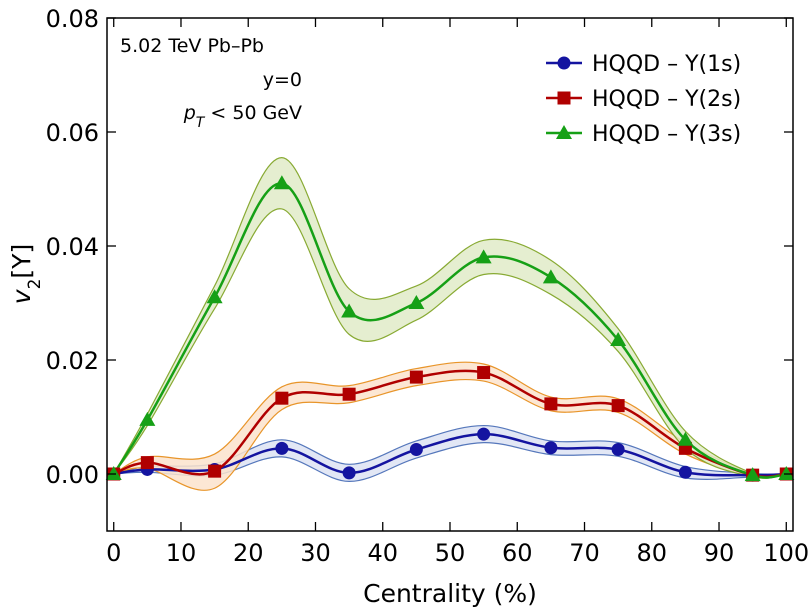 The height and width of the screenshot is (613, 810). I want to click on annotation-part: < 50 GeV, so click(253, 113).